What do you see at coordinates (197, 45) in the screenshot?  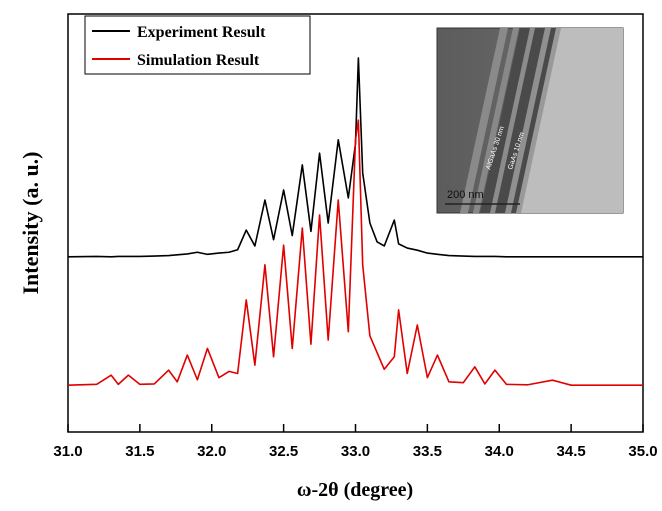 I see `legend` at bounding box center [197, 45].